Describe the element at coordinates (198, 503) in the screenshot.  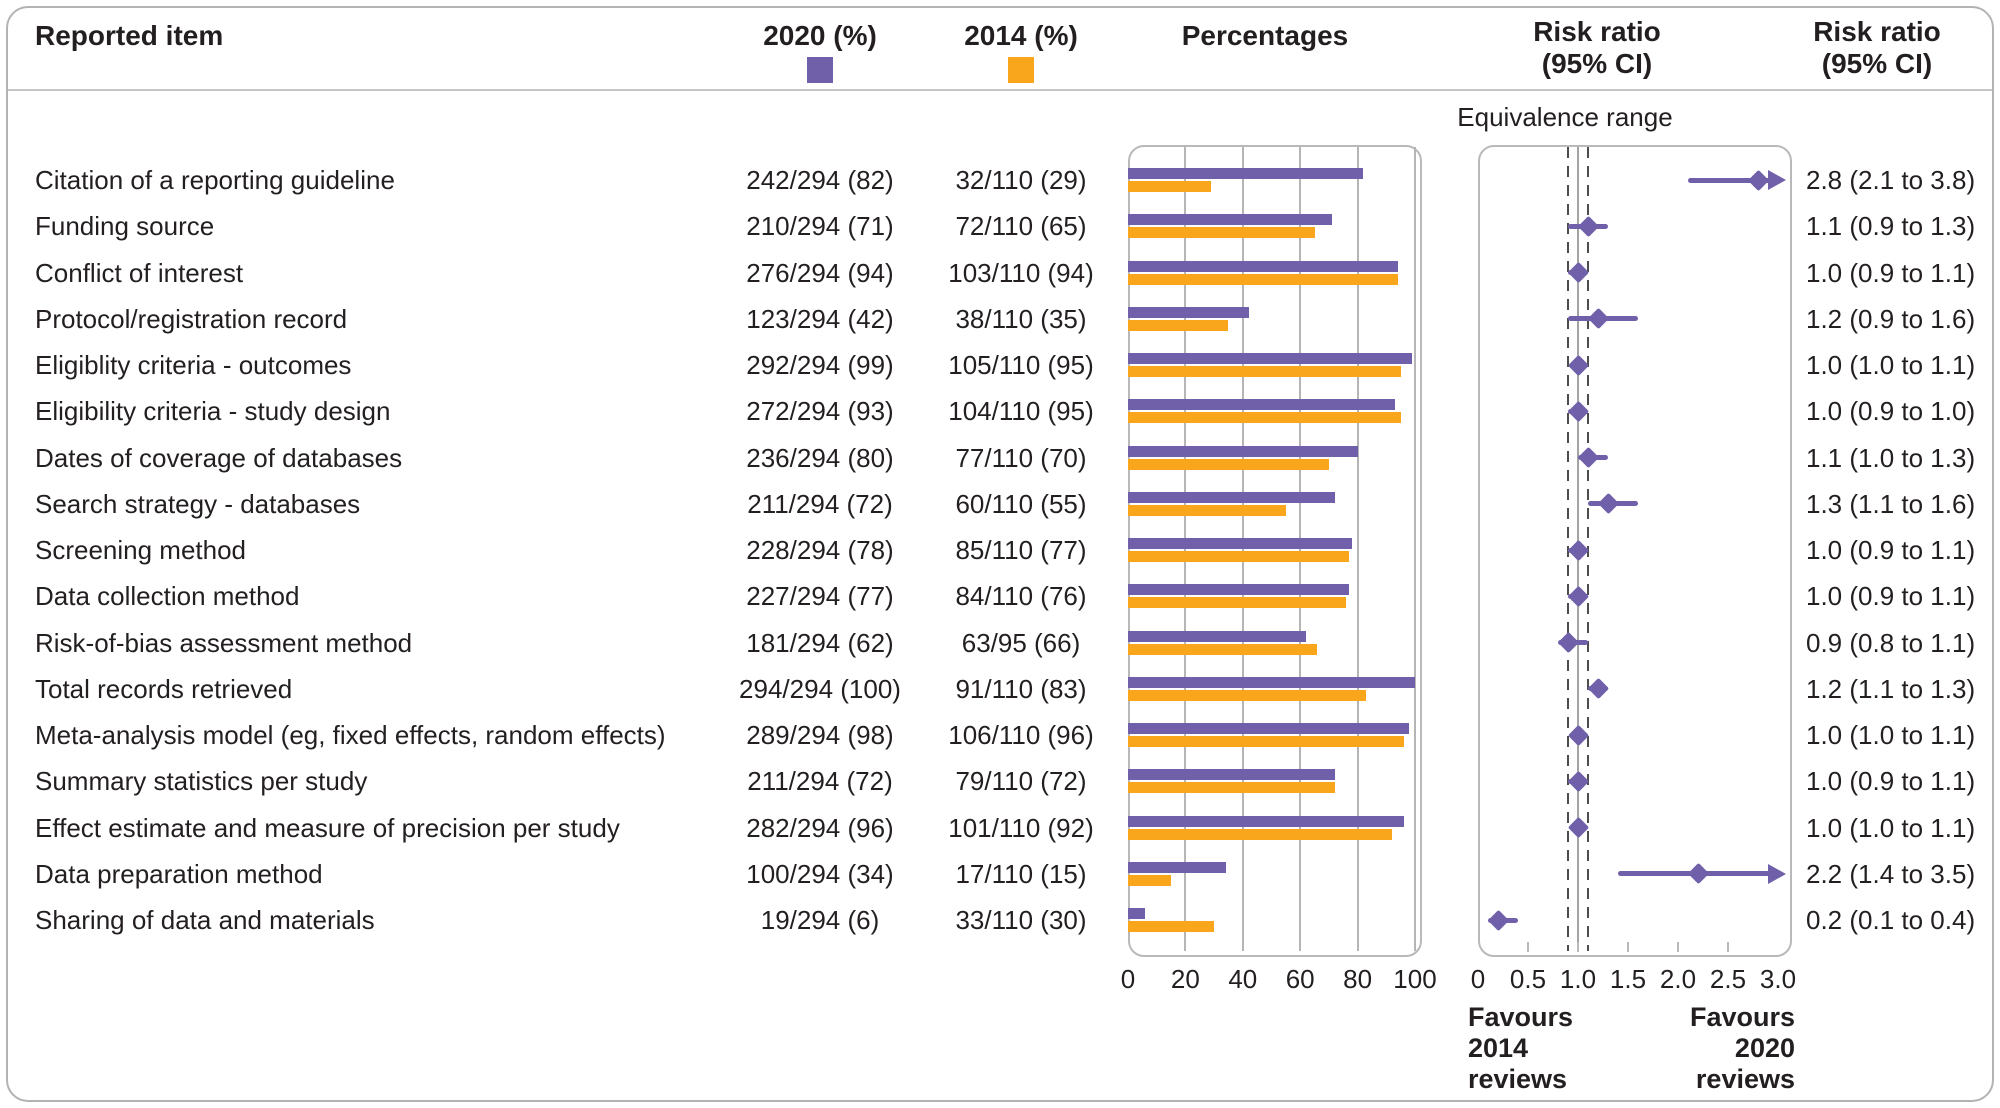
I see `row-item-label: Search strategy - databases` at that location.